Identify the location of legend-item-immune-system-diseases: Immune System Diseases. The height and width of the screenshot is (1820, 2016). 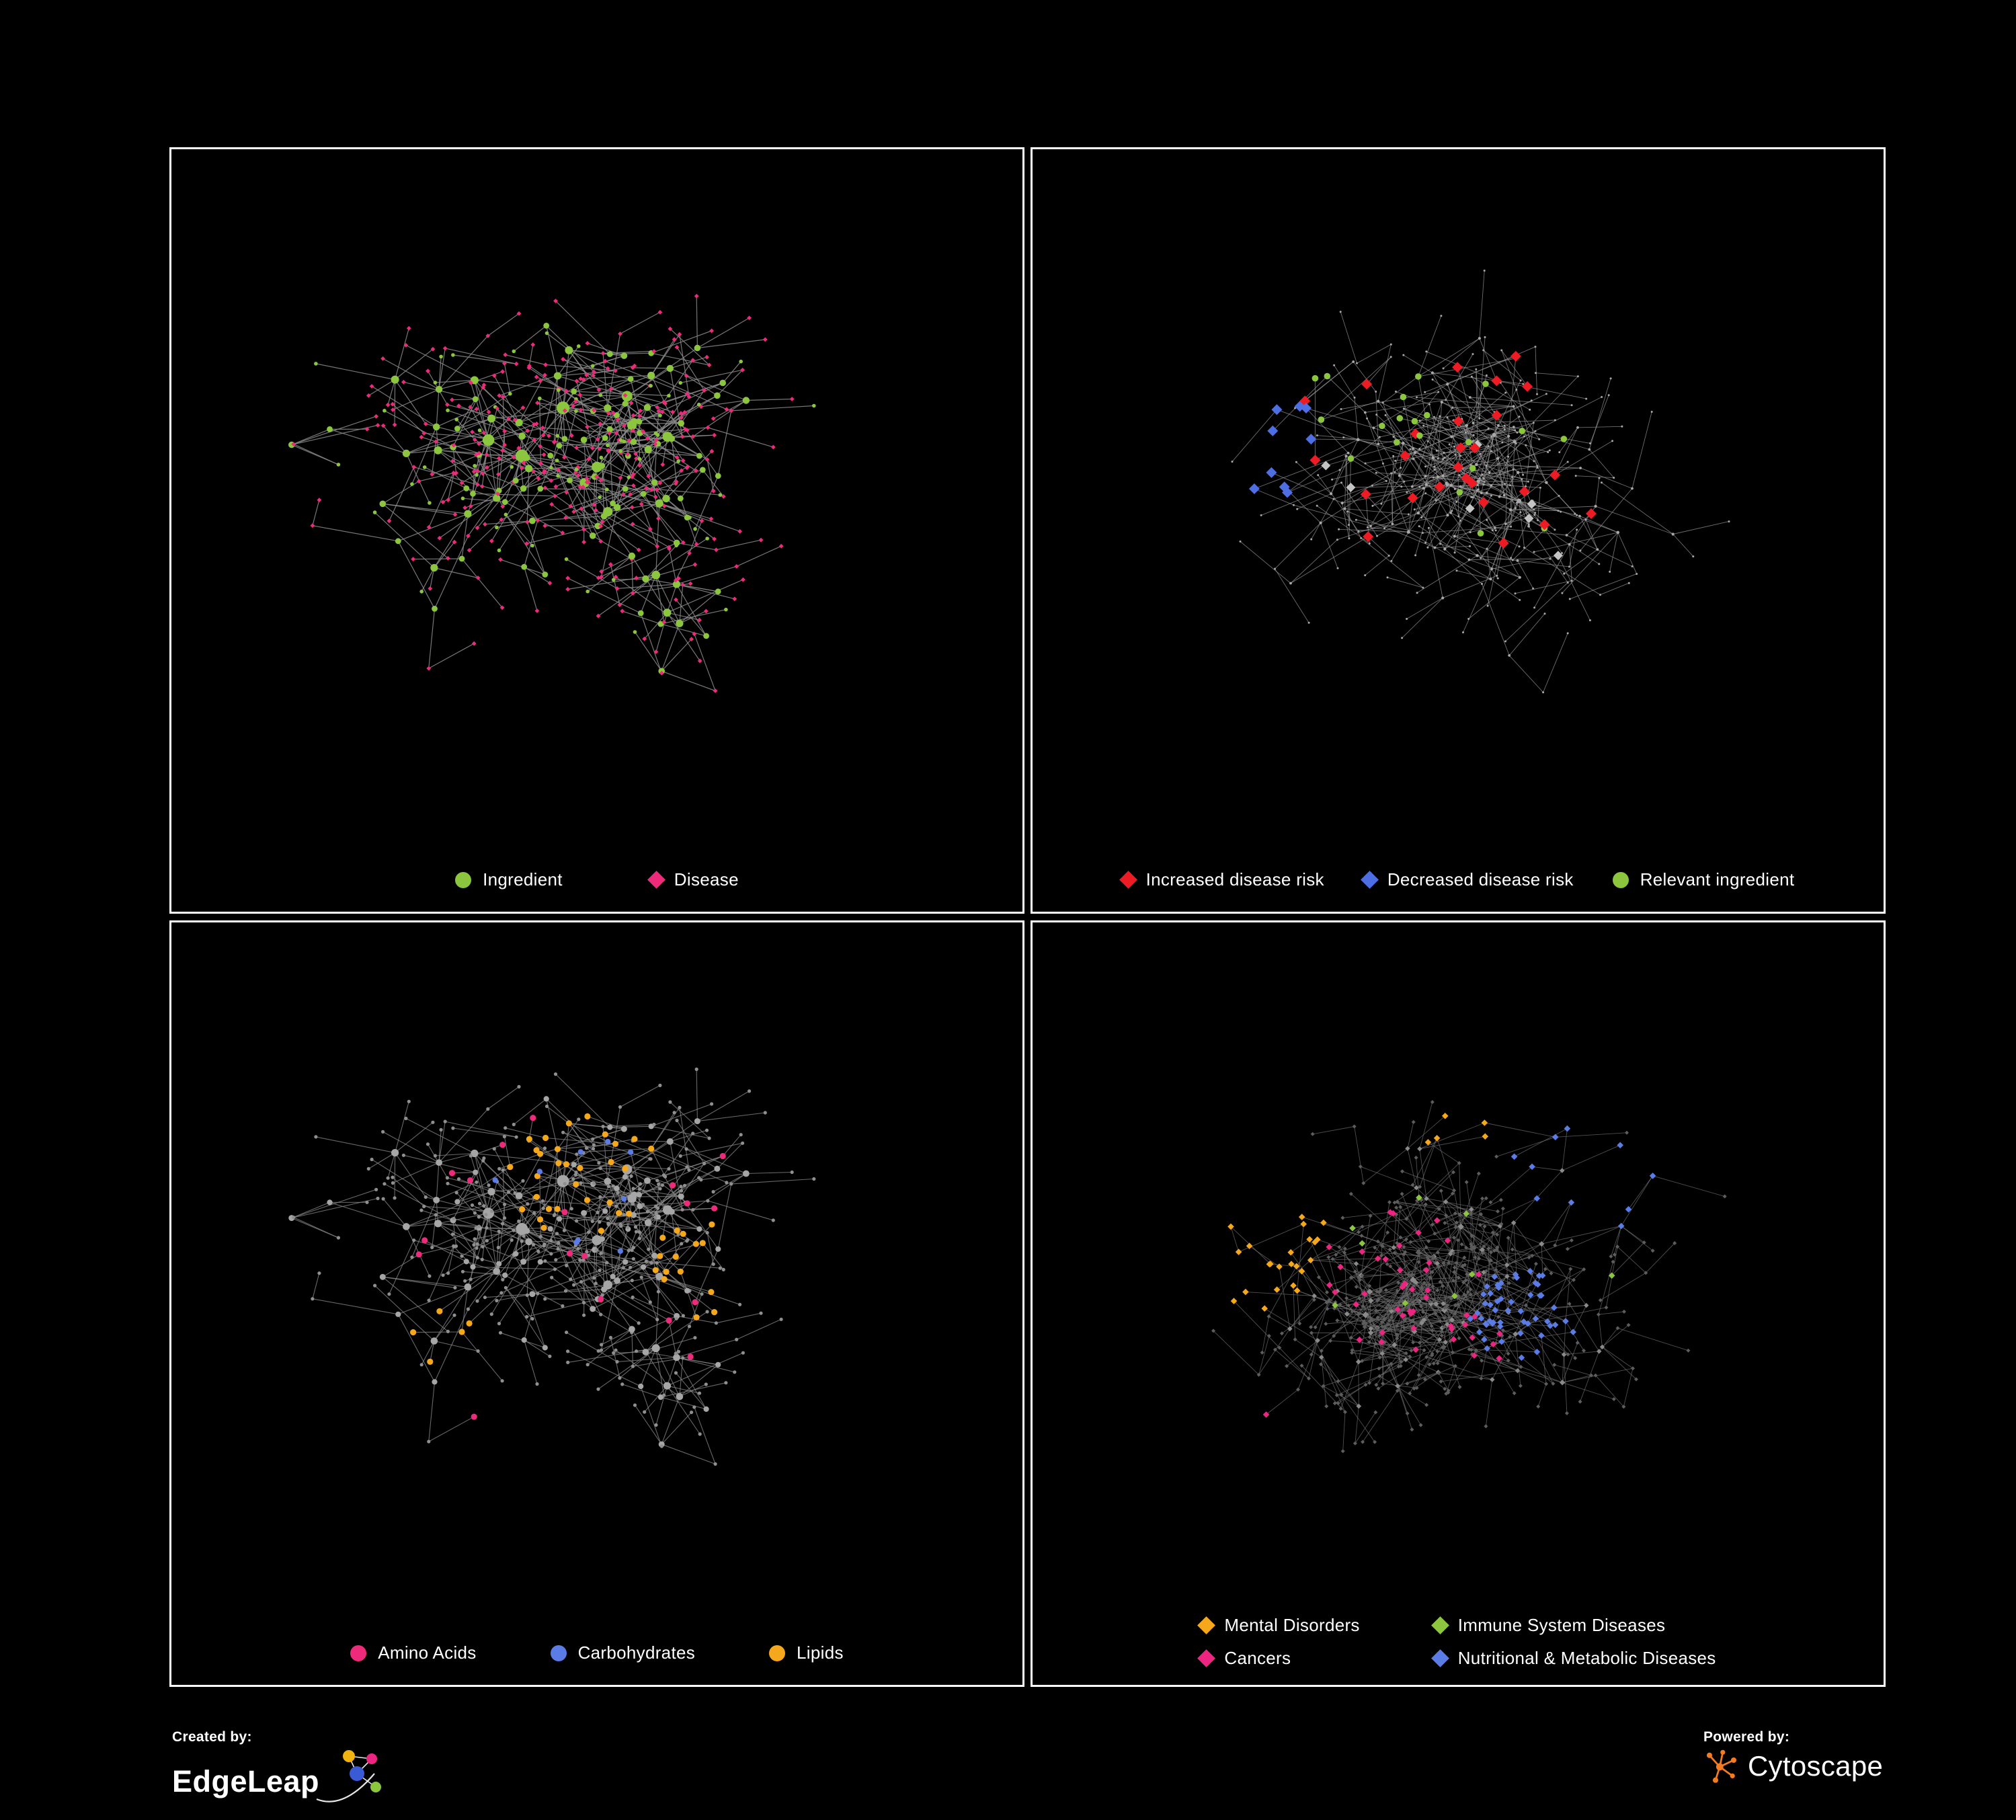
(1573, 1625).